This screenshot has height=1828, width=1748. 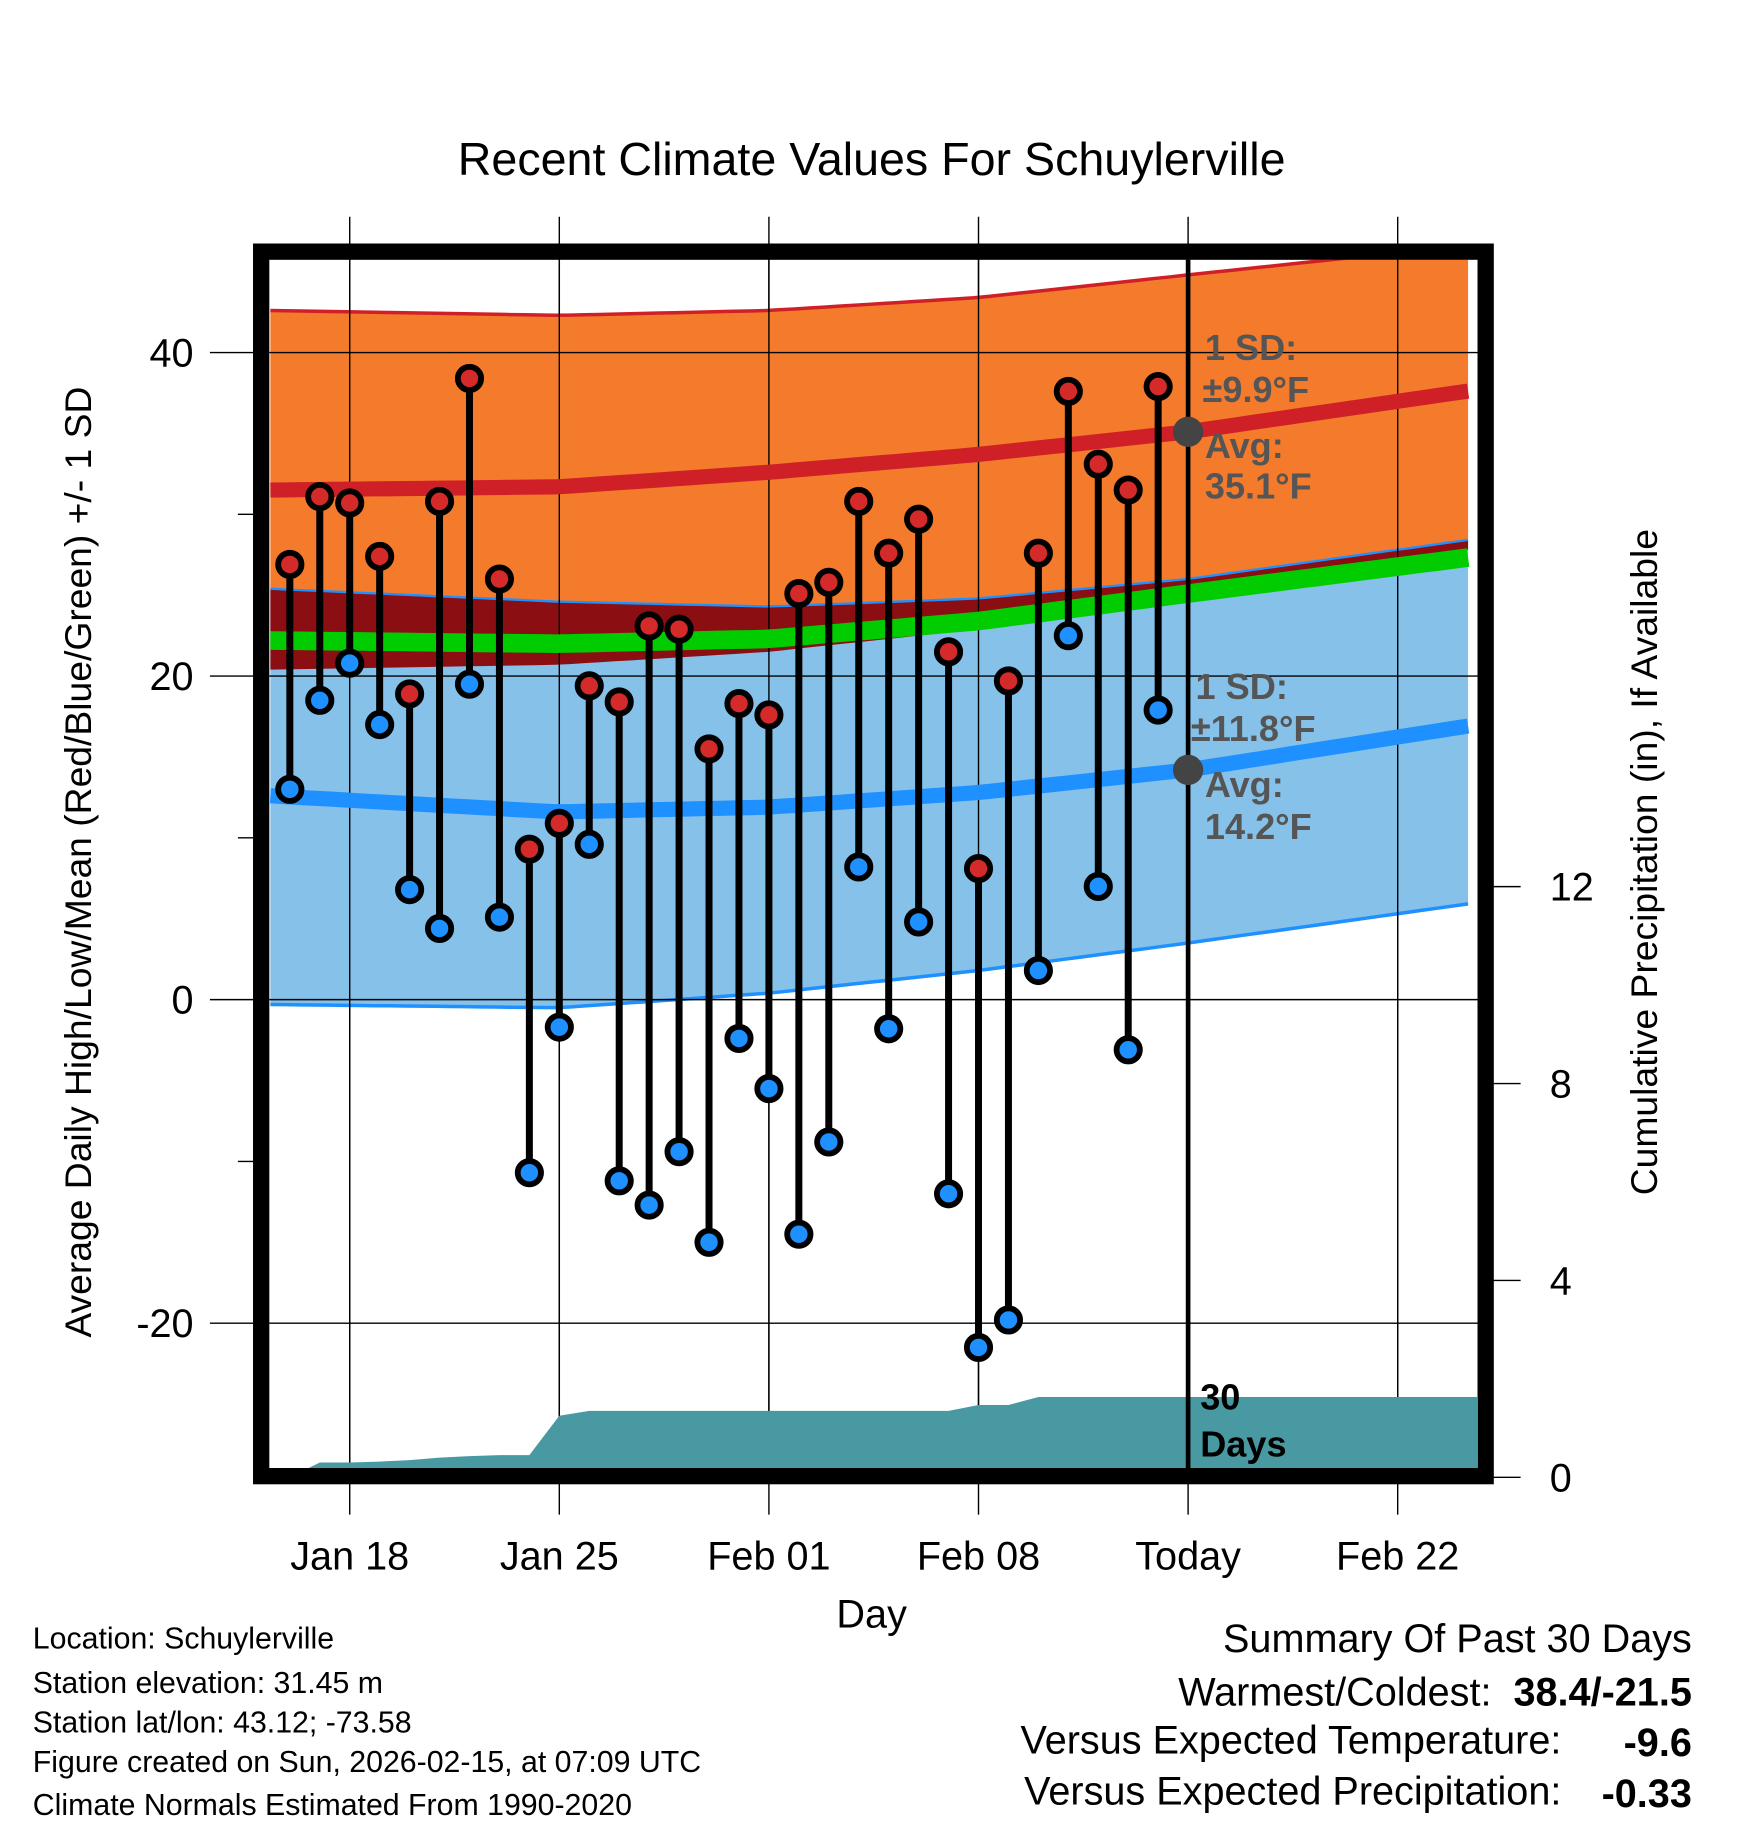 What do you see at coordinates (1561, 1478) in the screenshot?
I see `y2-tick-label: 0` at bounding box center [1561, 1478].